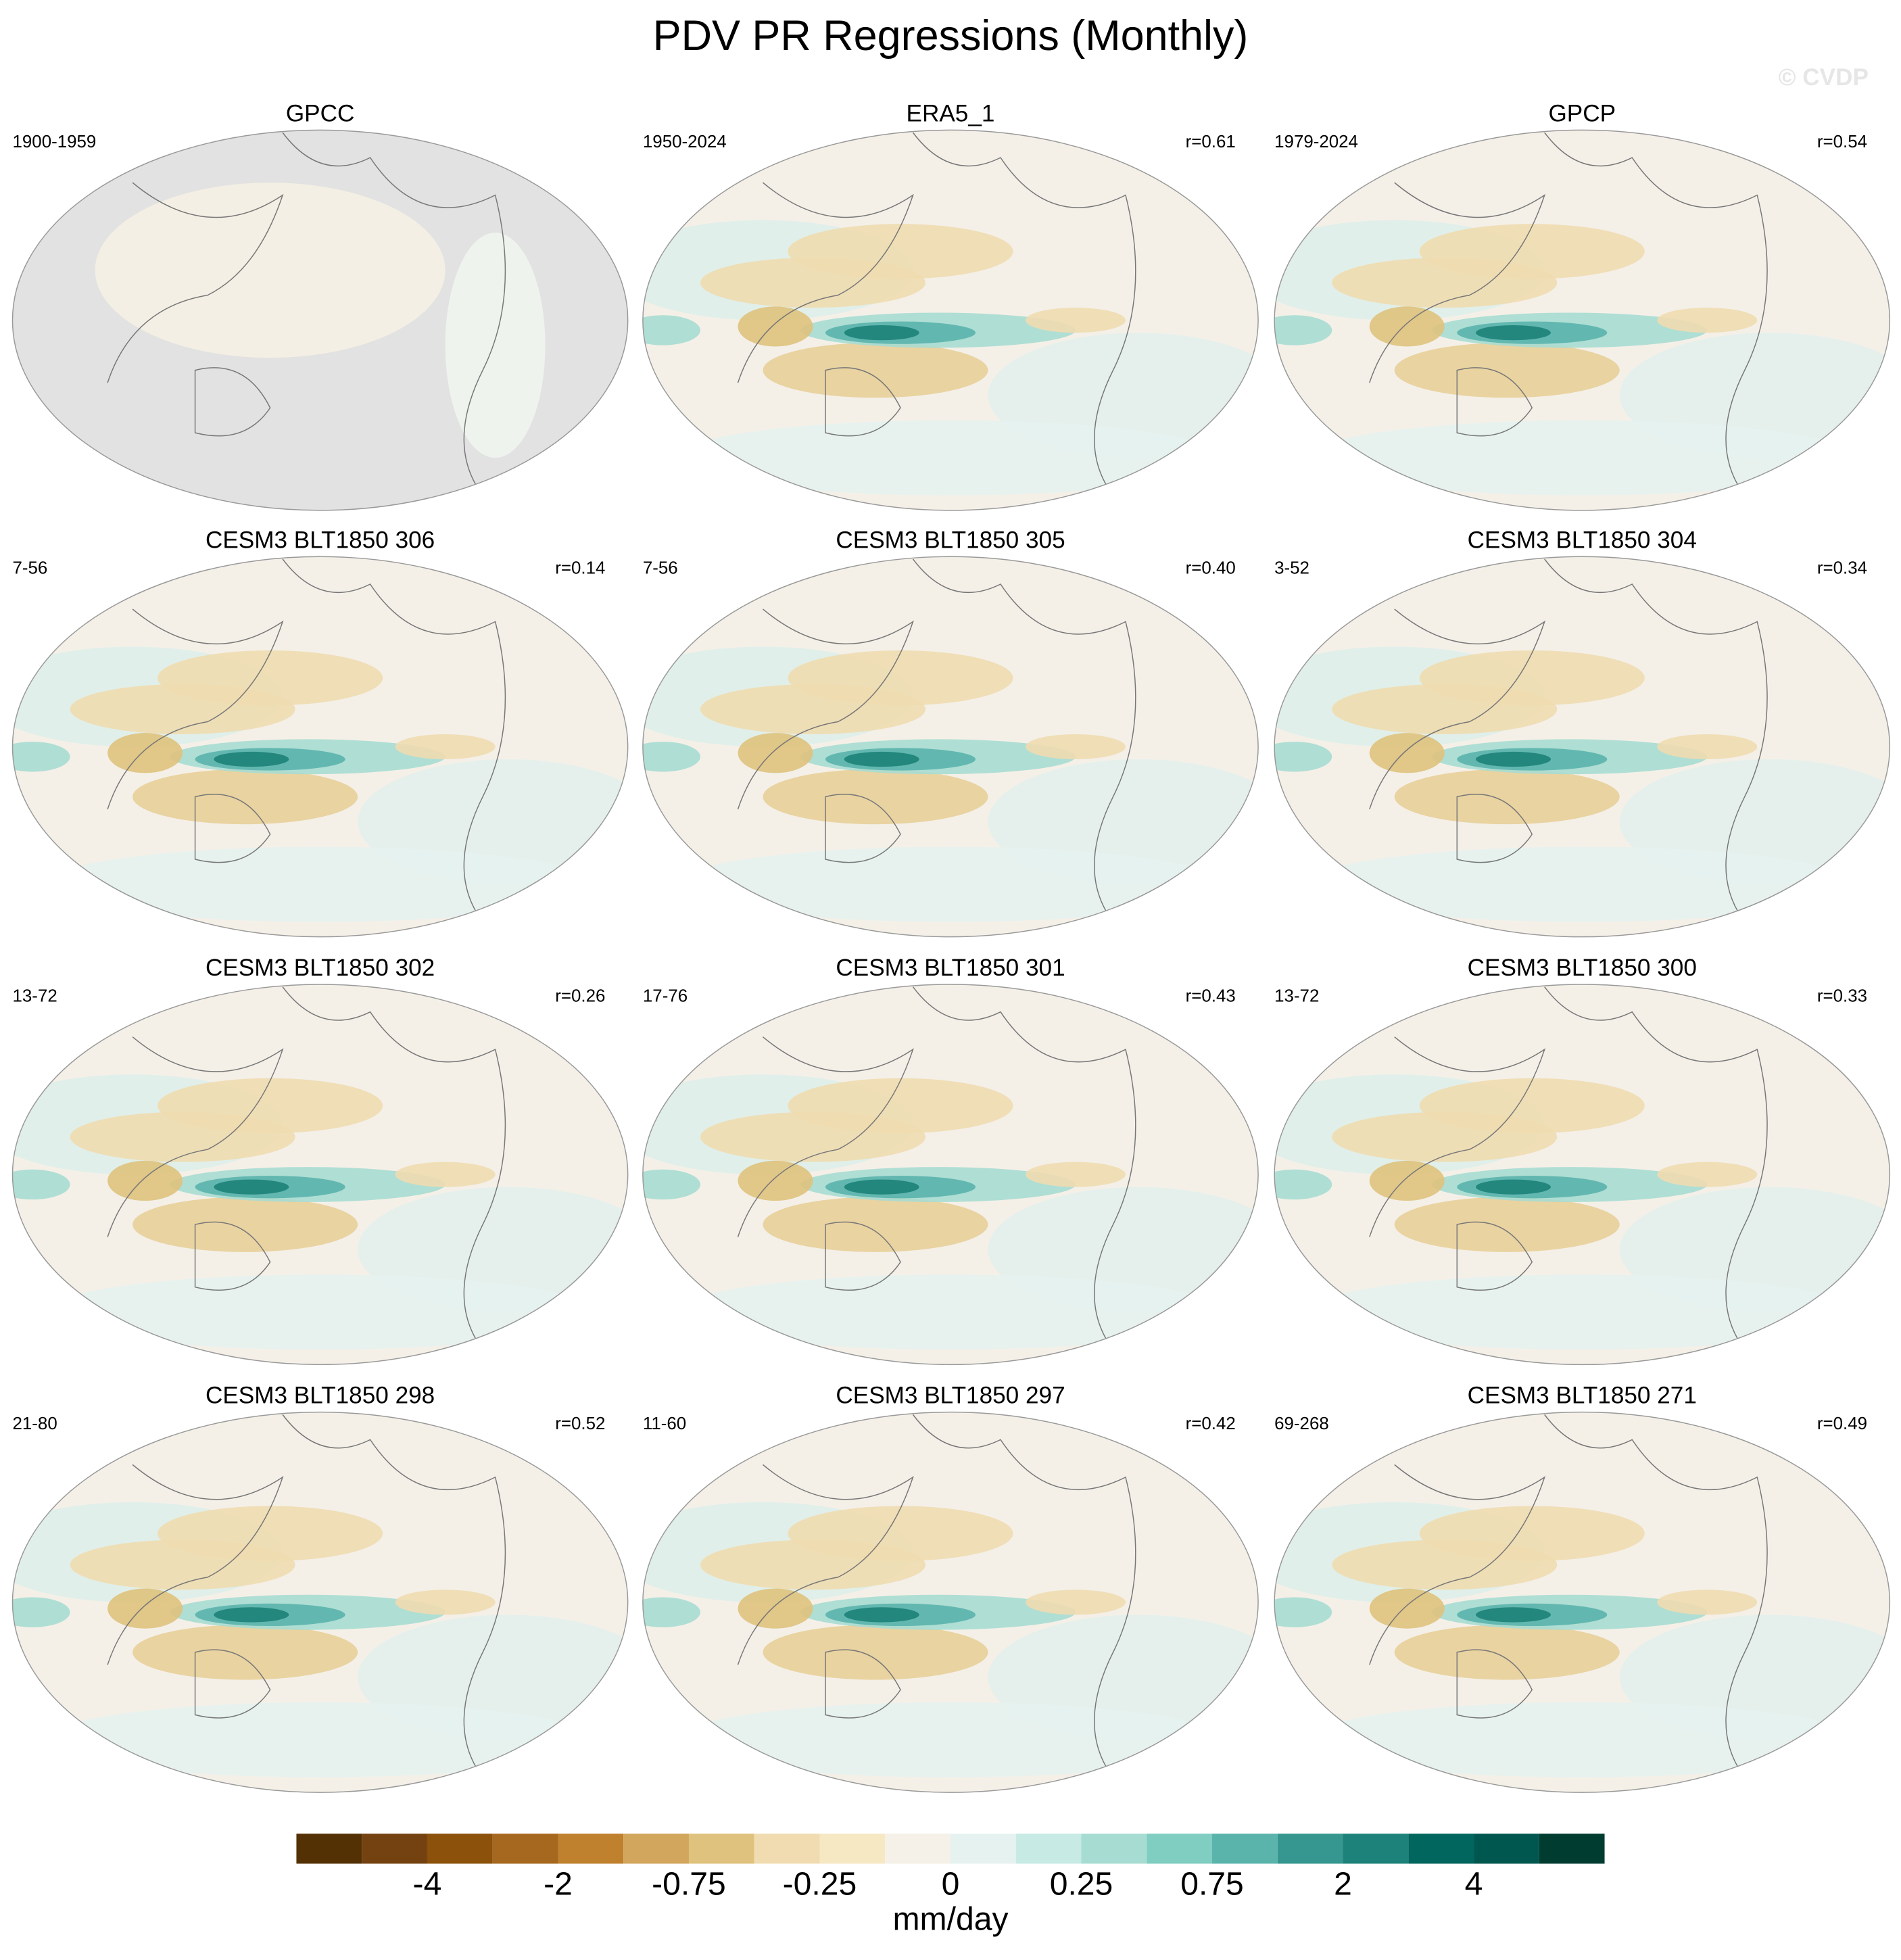 The image size is (1901, 1960). Describe the element at coordinates (665, 995) in the screenshot. I see `panel-period: 17-76` at that location.